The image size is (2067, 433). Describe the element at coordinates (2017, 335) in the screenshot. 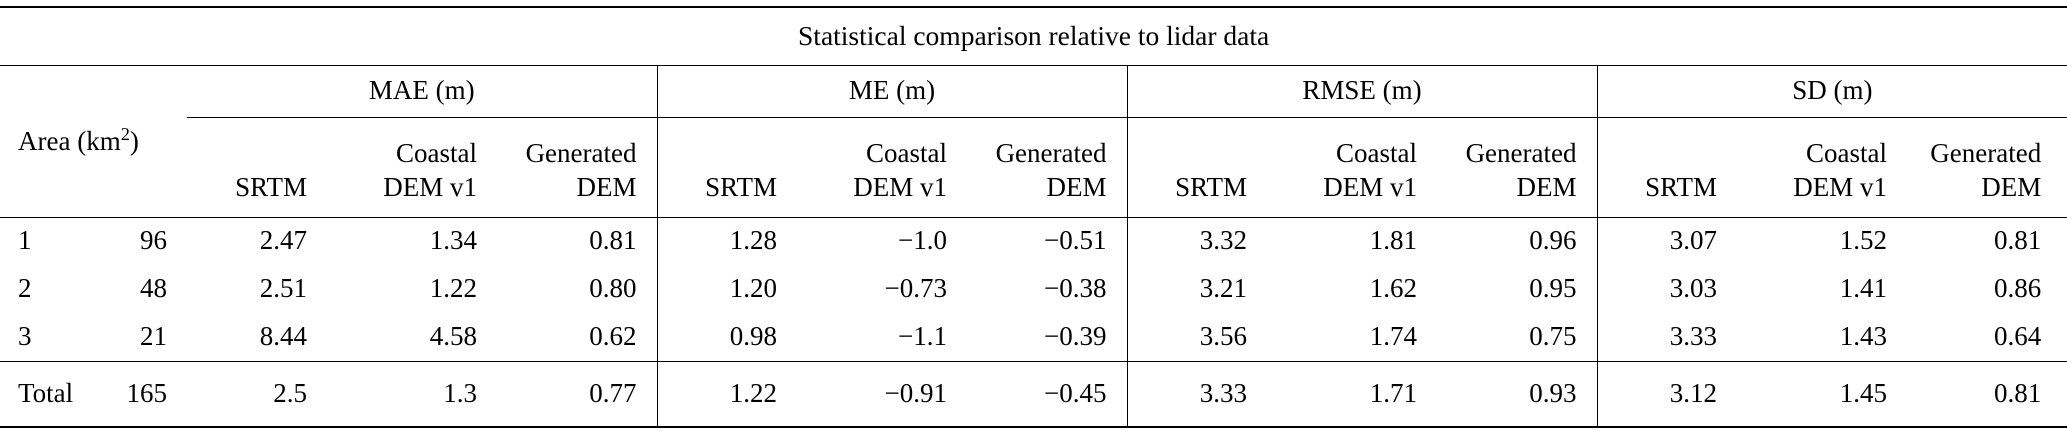

I see `table-cell: 0.64` at that location.